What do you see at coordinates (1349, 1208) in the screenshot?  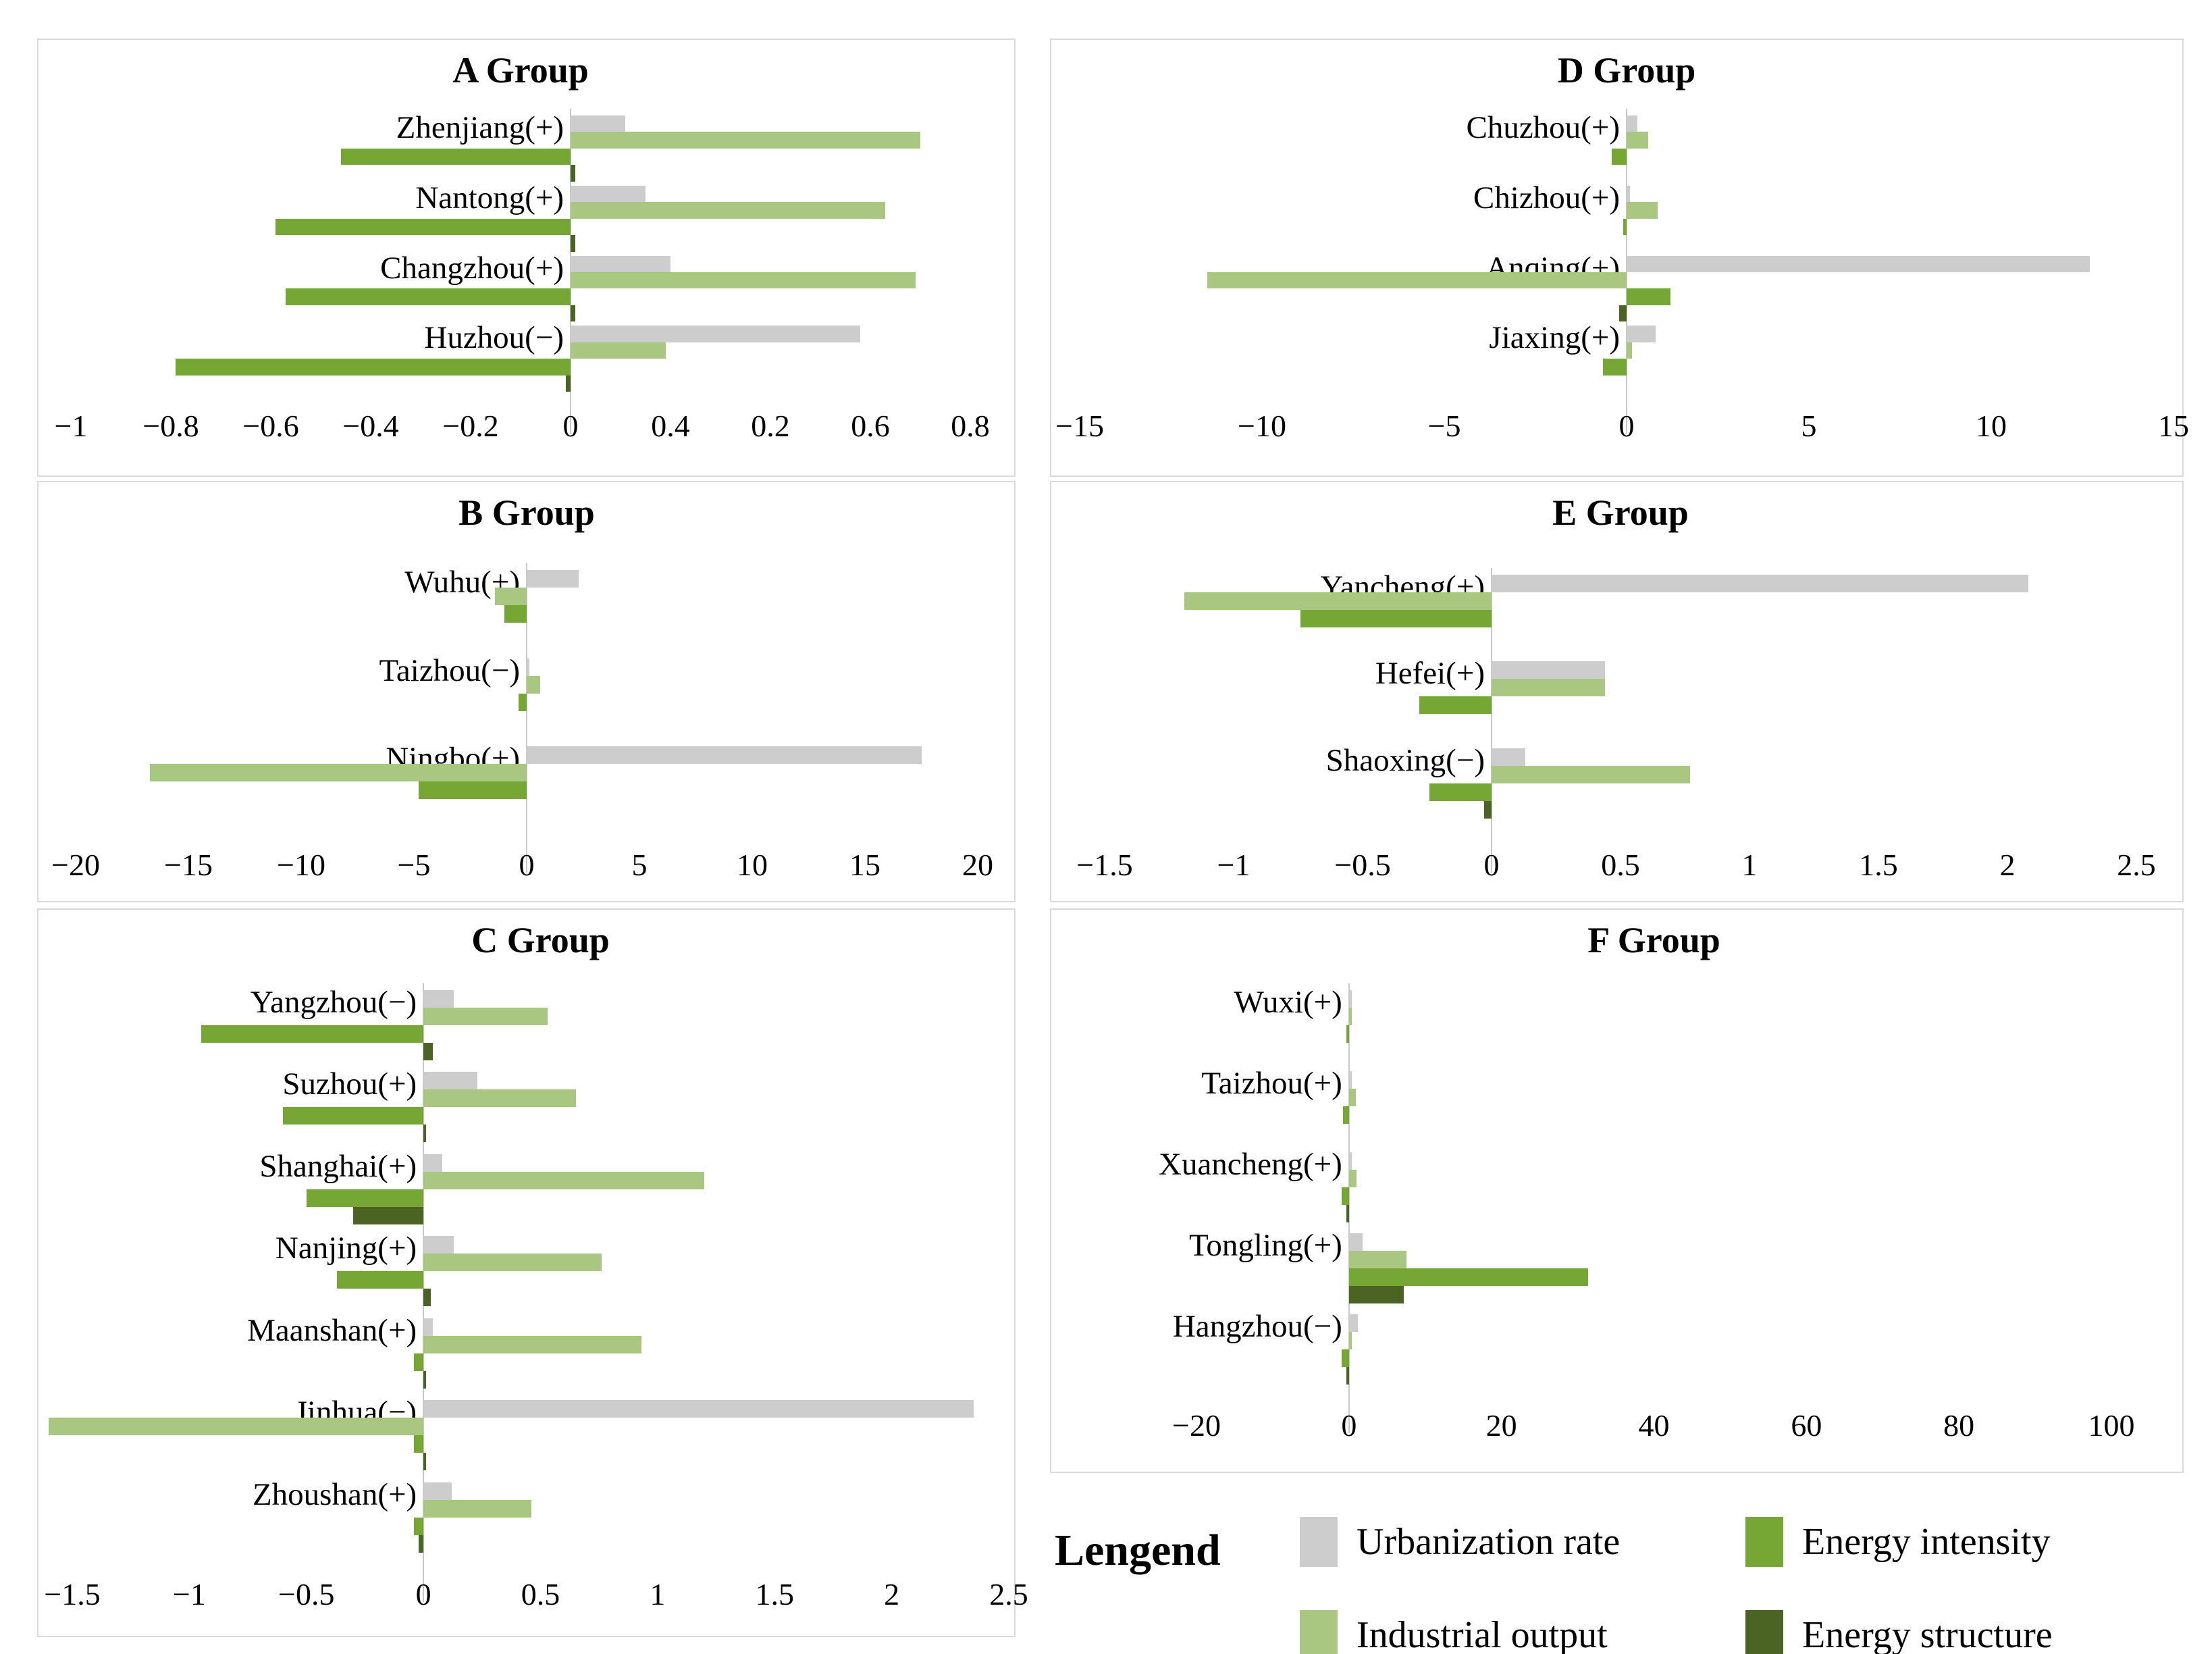 I see `axis-zero-line` at bounding box center [1349, 1208].